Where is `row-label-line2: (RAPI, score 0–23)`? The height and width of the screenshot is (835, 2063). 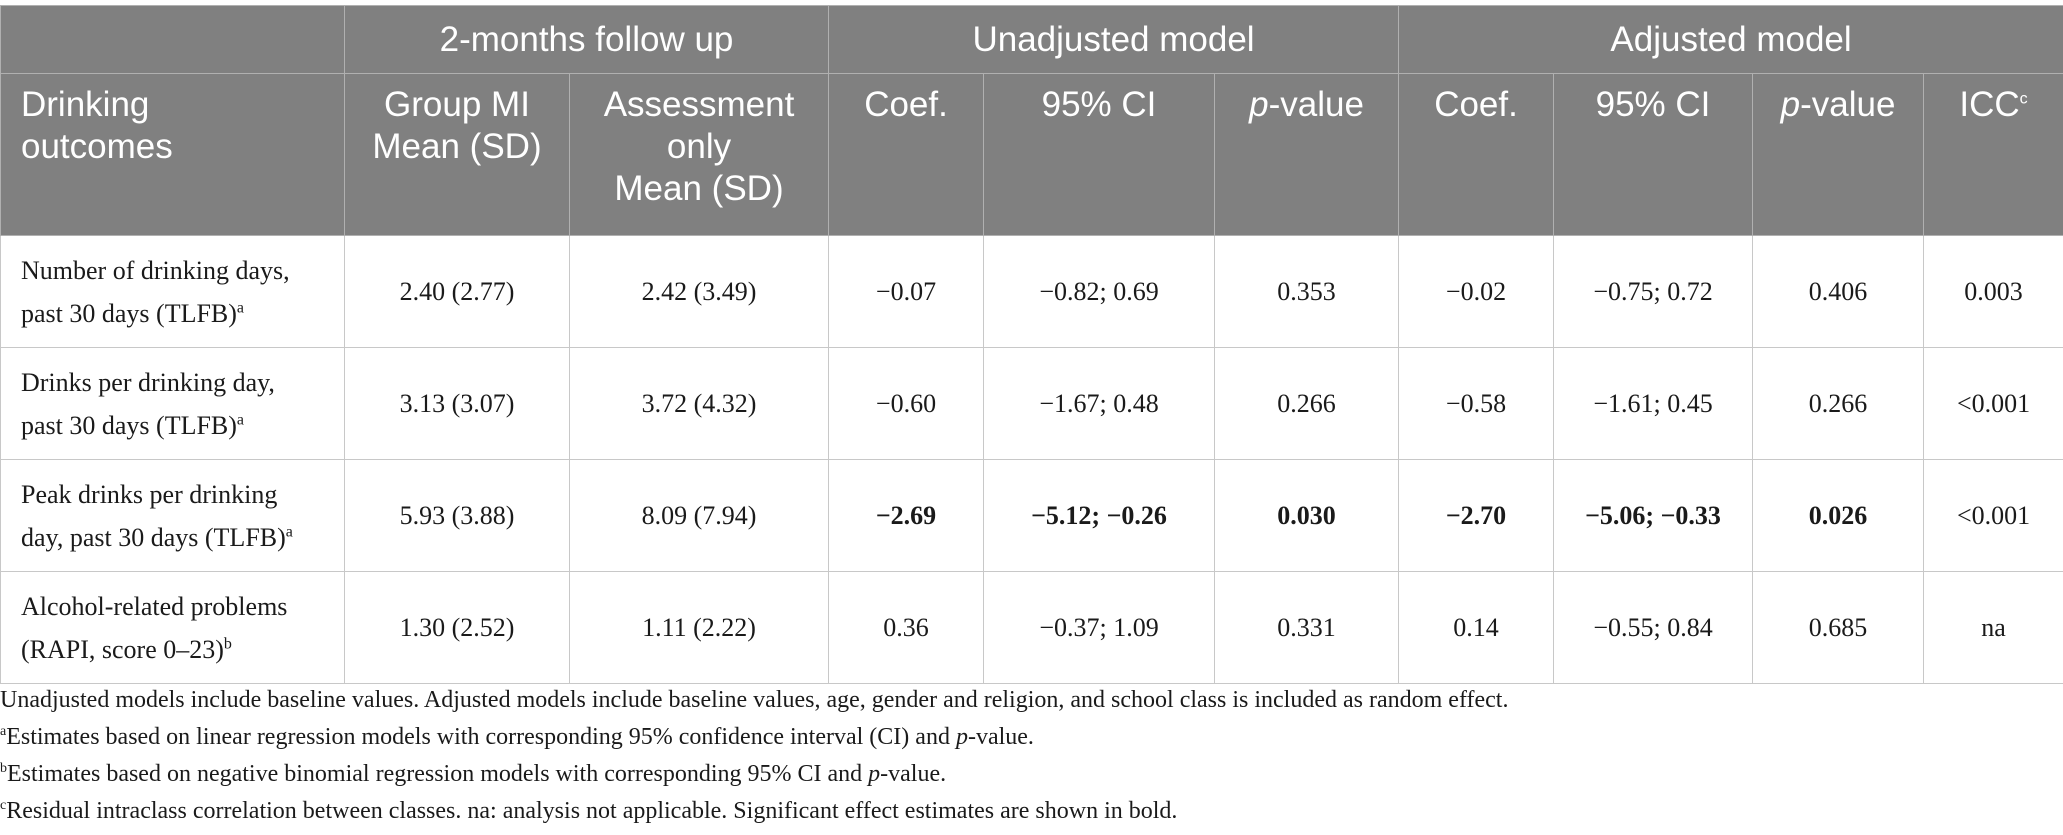 row-label-line2: (RAPI, score 0–23) is located at coordinates (122, 649).